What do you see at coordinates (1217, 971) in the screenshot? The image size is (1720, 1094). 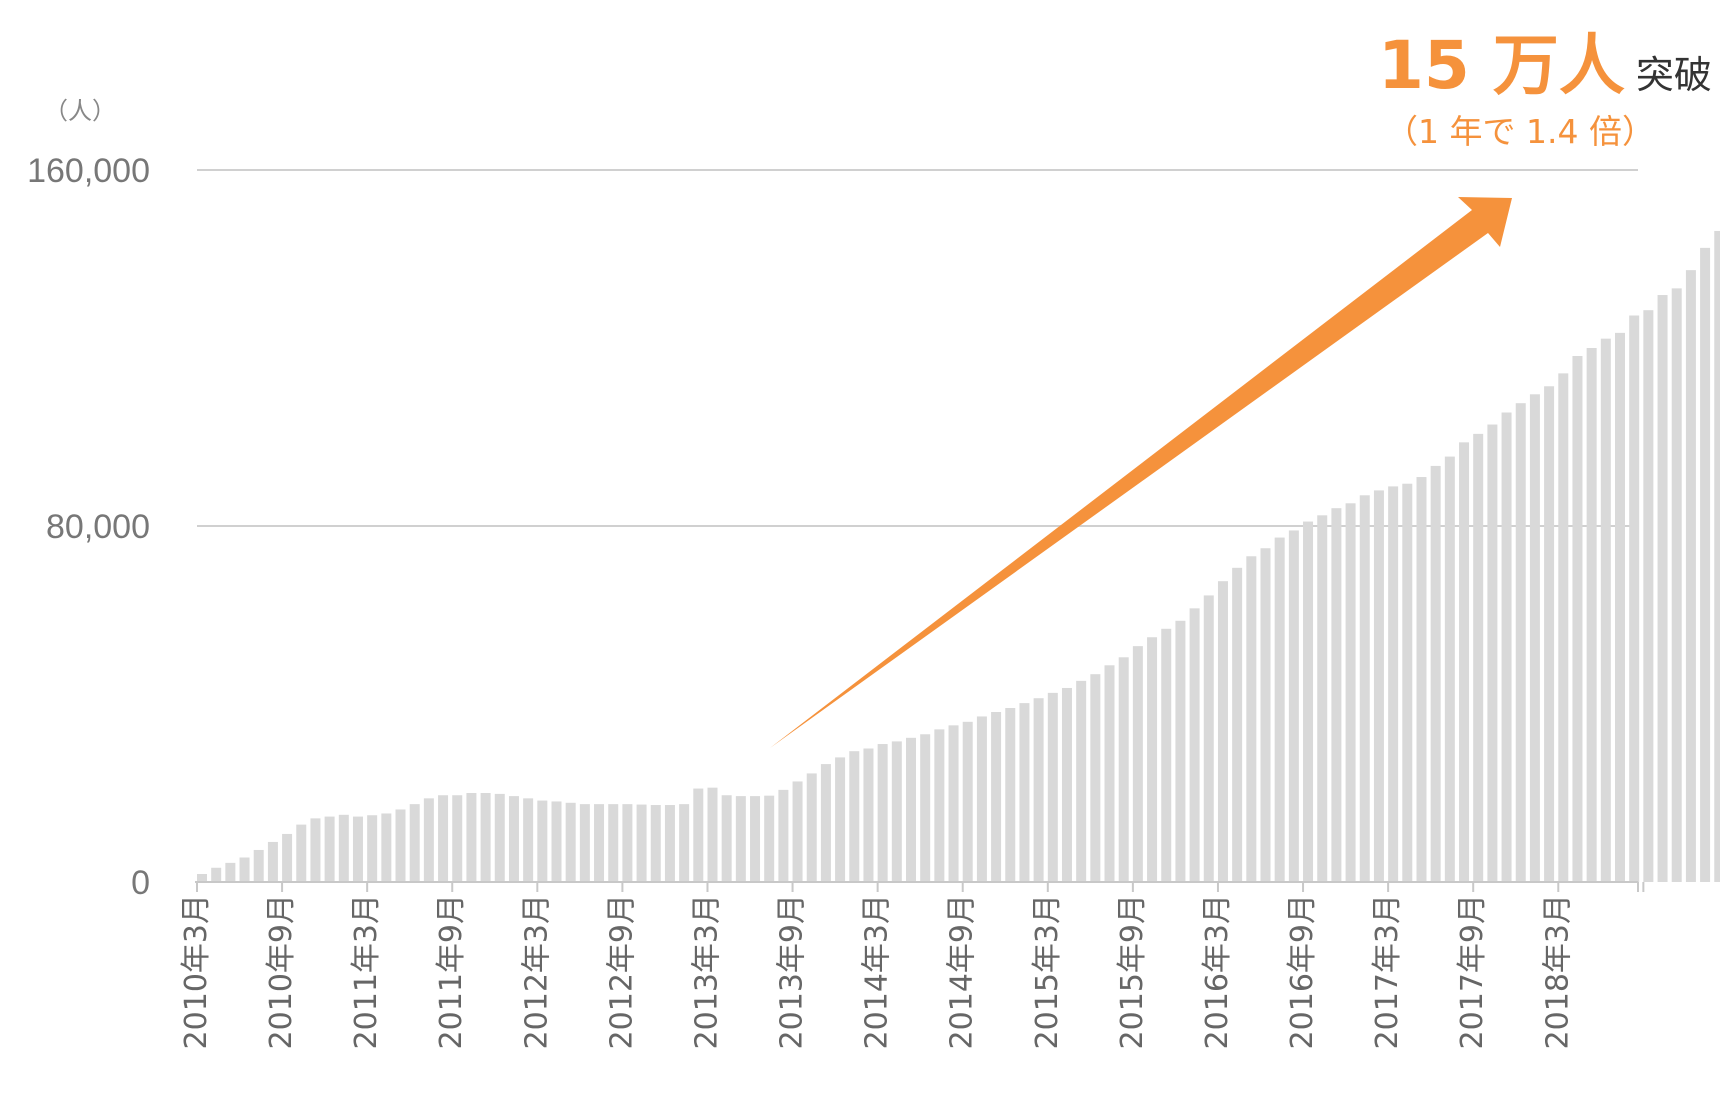 I see `x-tick-label: 2016年3月` at bounding box center [1217, 971].